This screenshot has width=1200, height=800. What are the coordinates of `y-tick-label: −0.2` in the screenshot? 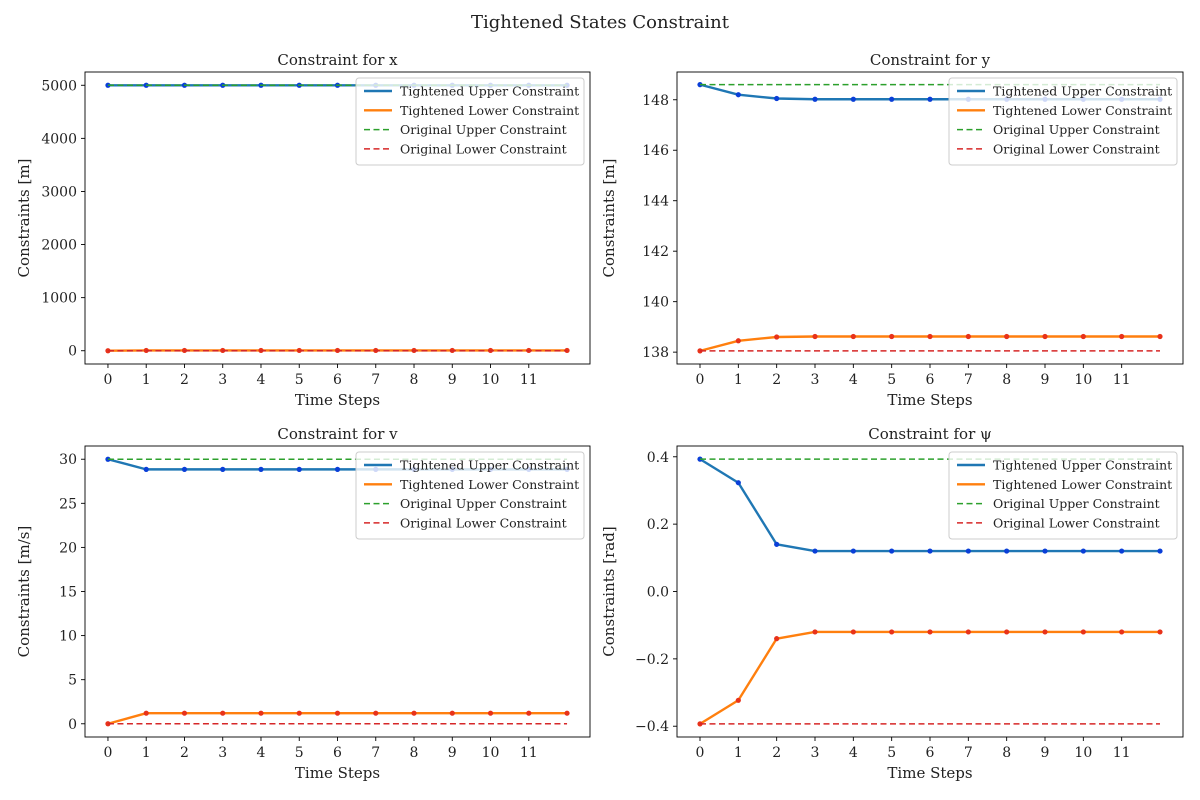 It's located at (652, 660).